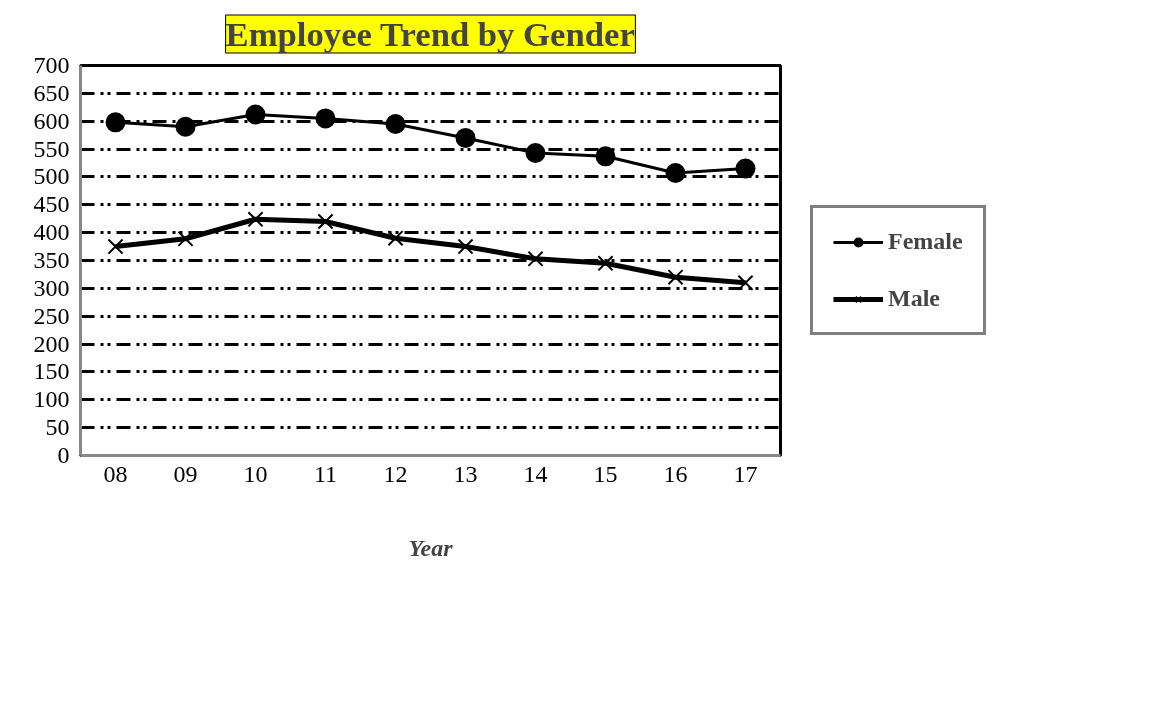 This screenshot has height=728, width=1169. Describe the element at coordinates (605, 473) in the screenshot. I see `x-tick-label: 15` at that location.